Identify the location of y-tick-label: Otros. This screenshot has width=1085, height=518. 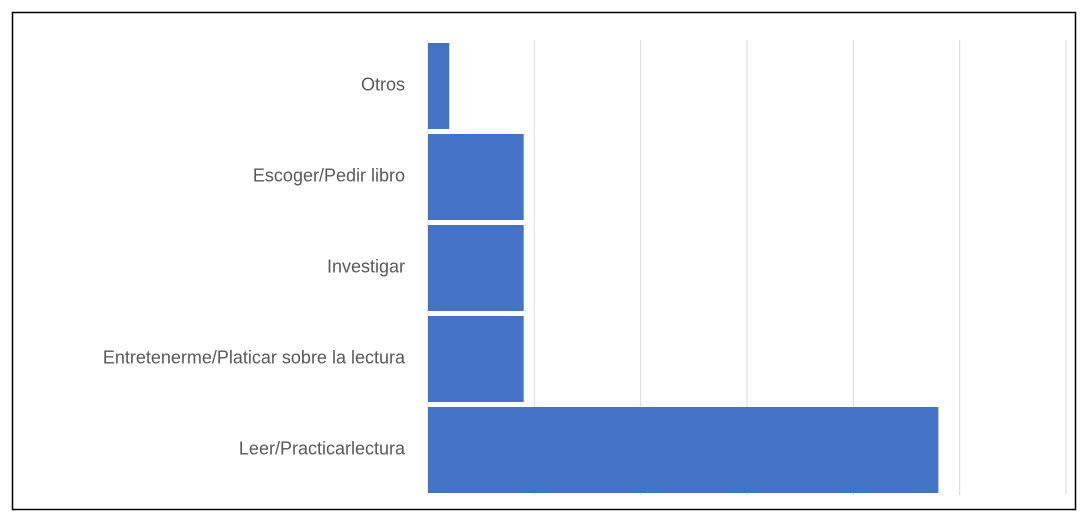
(383, 84).